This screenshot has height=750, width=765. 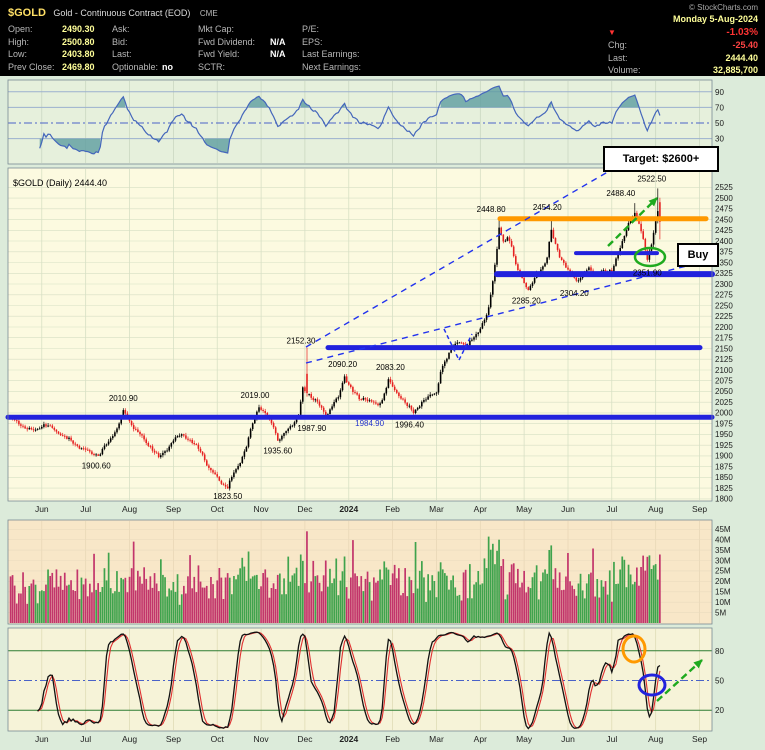 I want to click on quote-value: 2469.80, so click(x=78, y=66).